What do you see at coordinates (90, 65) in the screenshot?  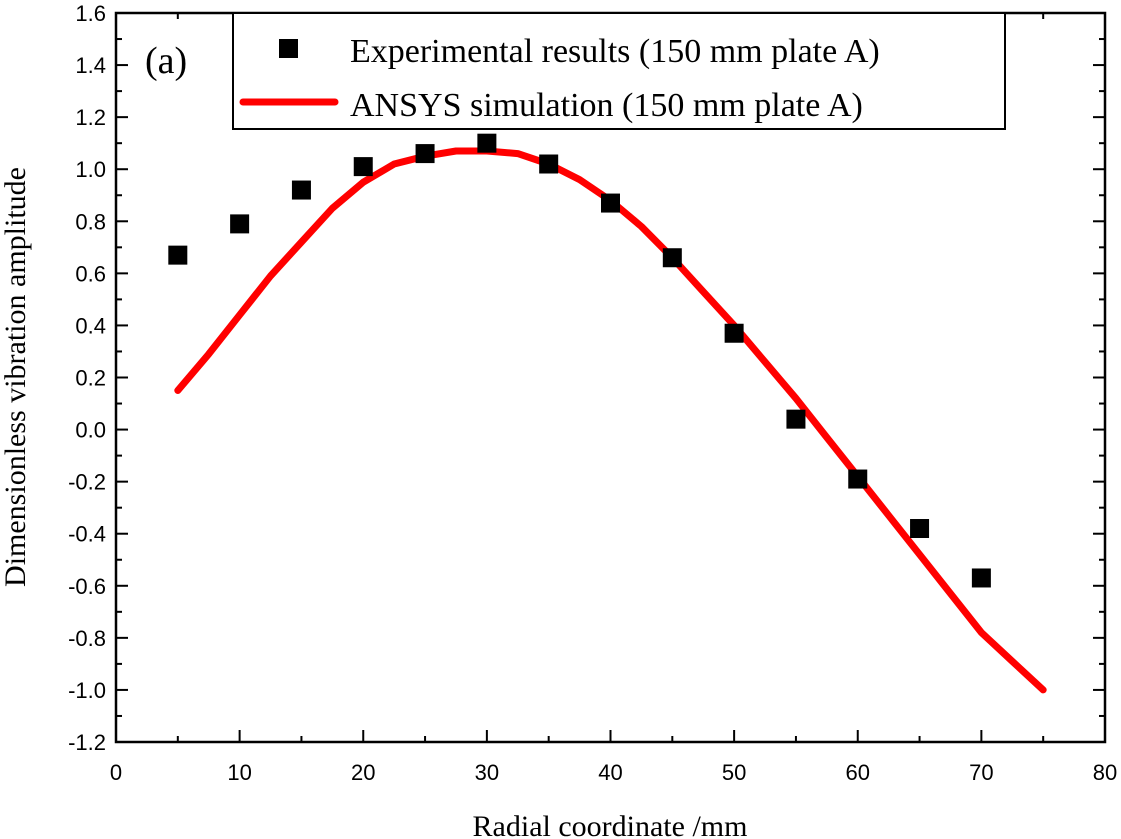 I see `y-tick-label: 1.4` at bounding box center [90, 65].